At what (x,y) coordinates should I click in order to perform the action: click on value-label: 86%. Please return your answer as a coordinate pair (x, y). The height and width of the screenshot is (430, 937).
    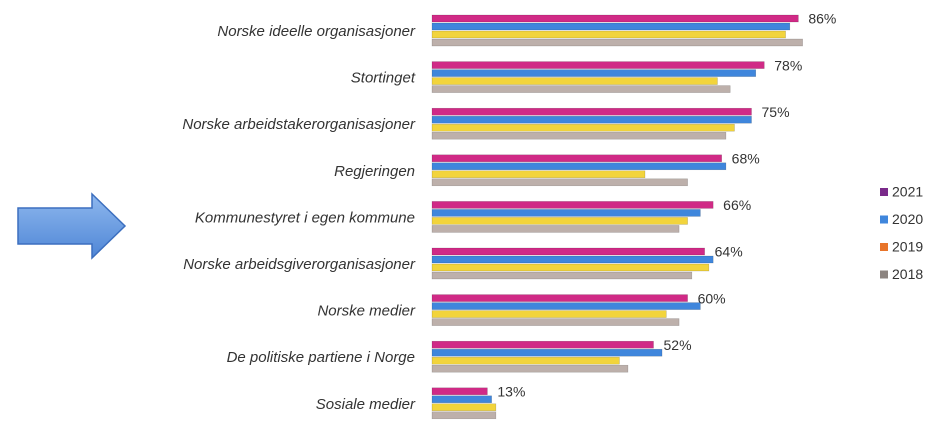
    Looking at the image, I should click on (822, 19).